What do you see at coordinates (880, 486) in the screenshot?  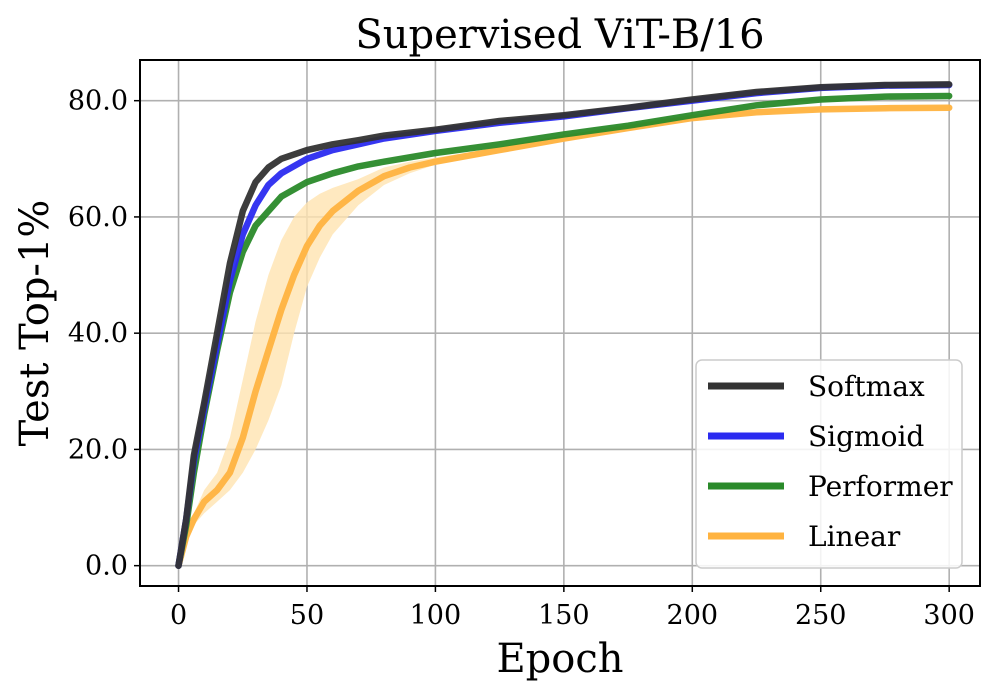 I see `legend-label-performer: Performer` at bounding box center [880, 486].